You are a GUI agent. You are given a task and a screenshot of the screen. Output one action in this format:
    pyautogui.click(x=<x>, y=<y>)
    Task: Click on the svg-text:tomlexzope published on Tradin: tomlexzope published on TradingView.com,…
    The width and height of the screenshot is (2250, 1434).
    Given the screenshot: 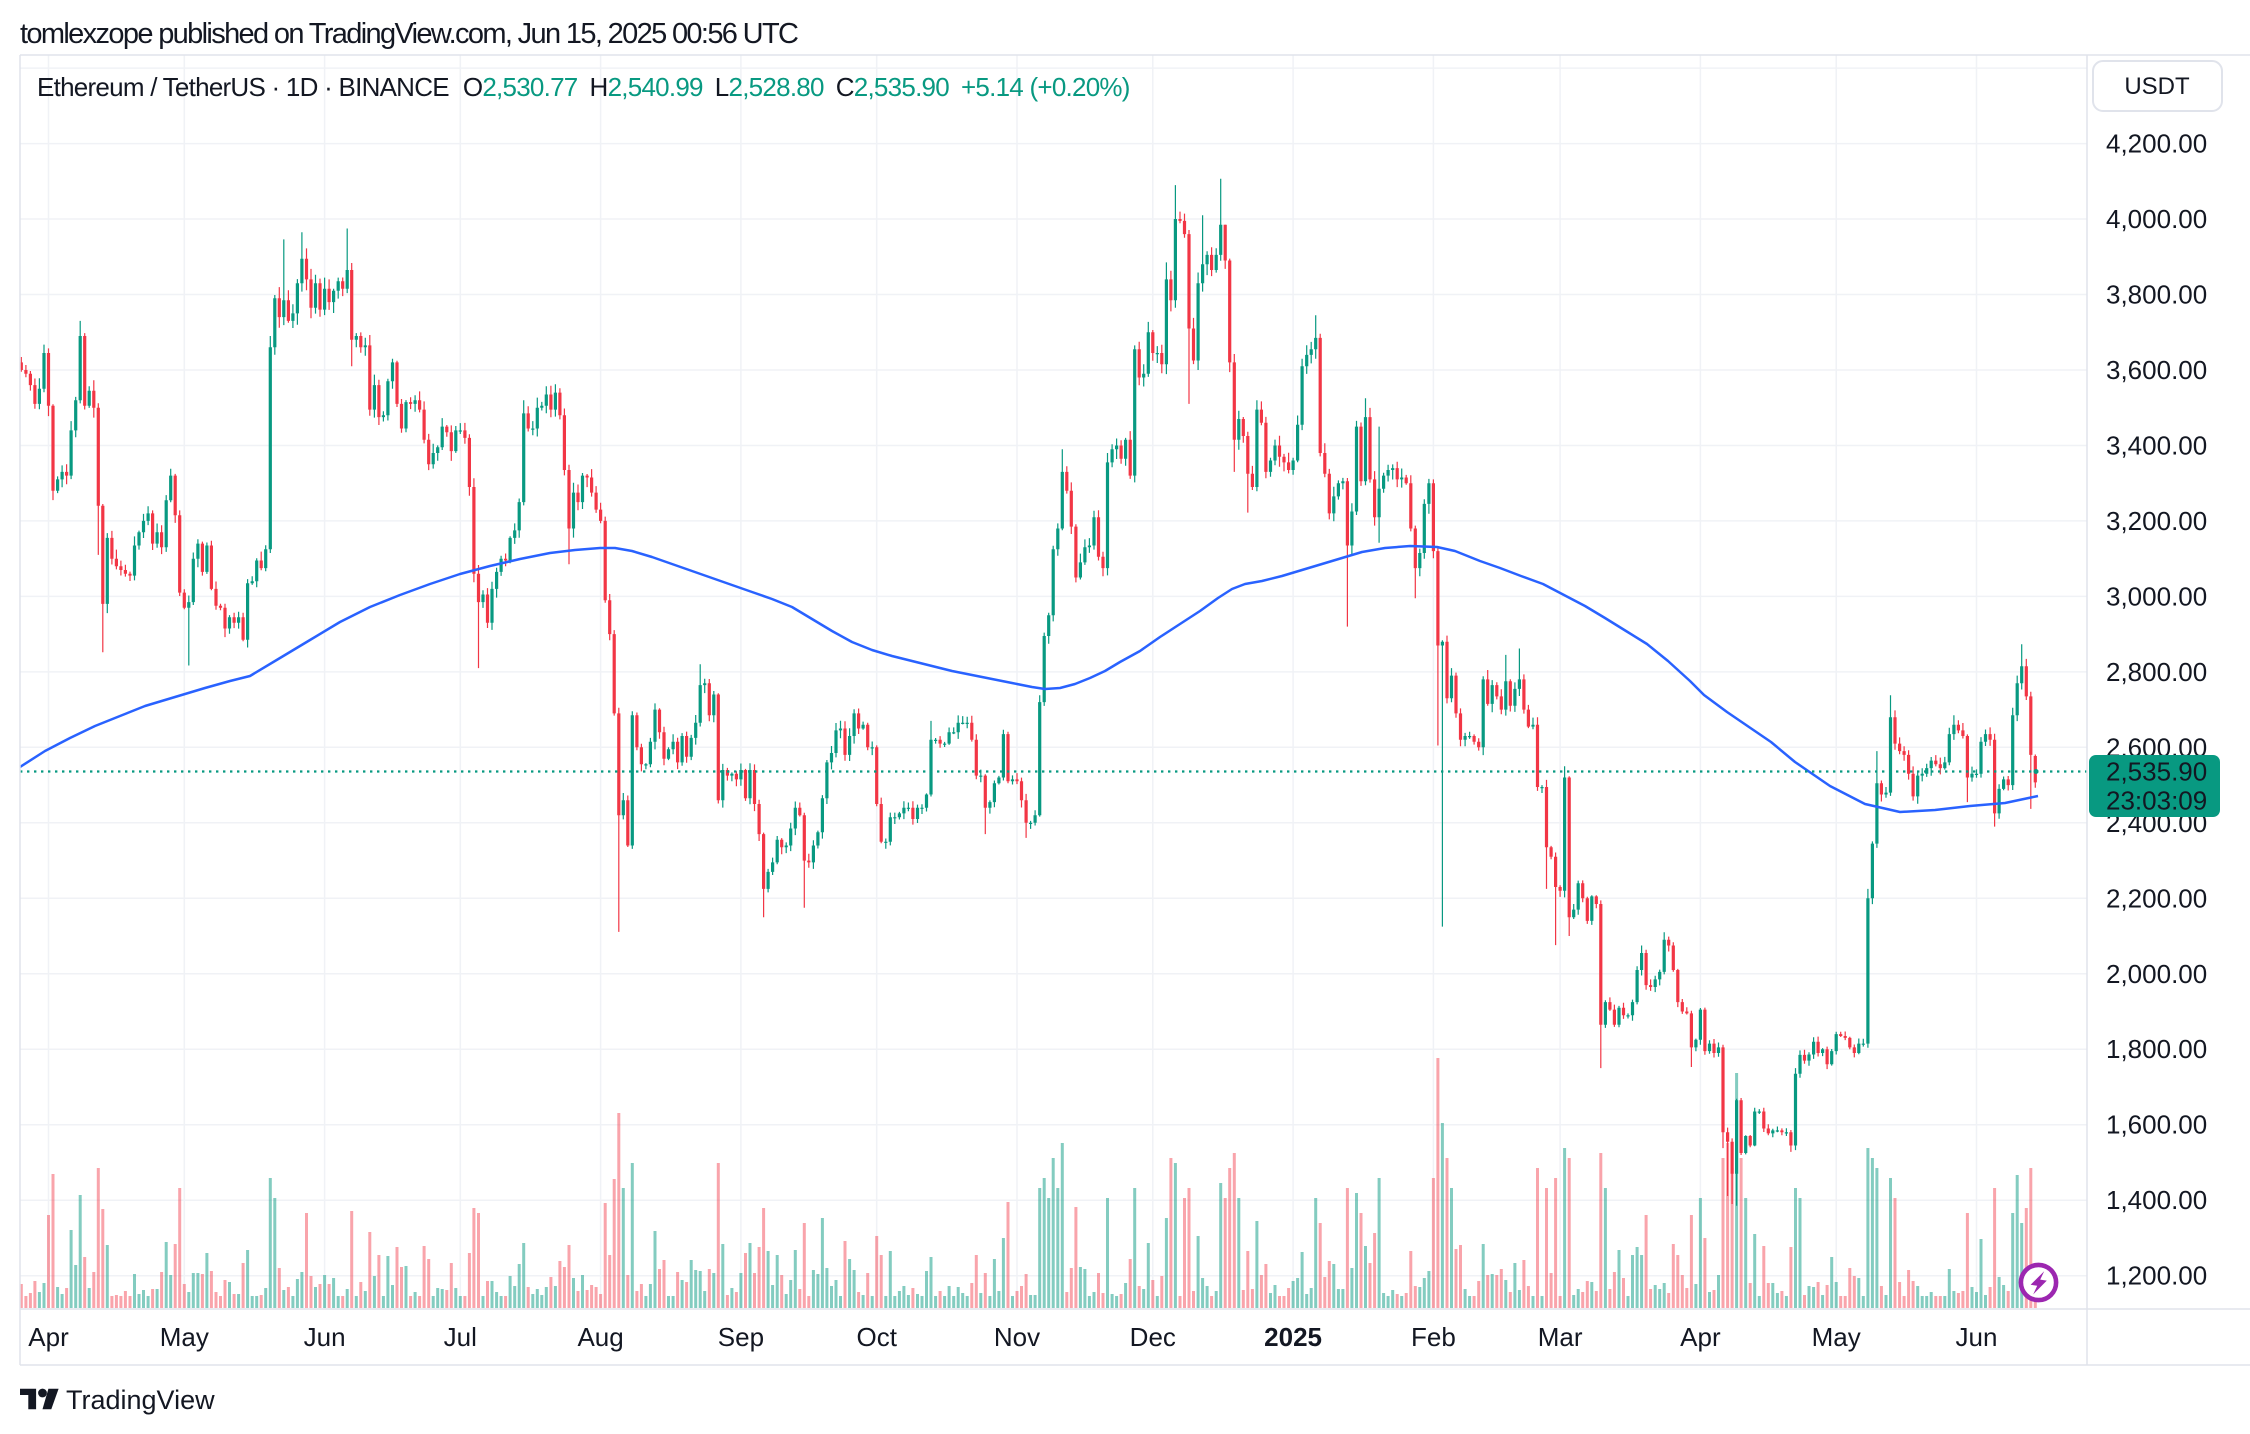 What is the action you would take?
    pyautogui.click(x=409, y=34)
    